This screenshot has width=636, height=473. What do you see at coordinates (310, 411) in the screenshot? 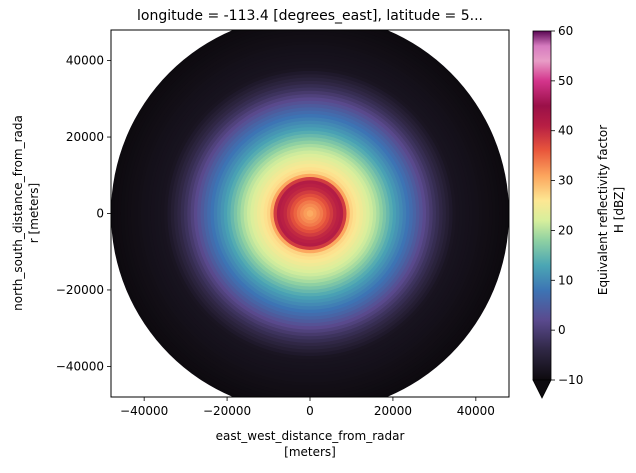
I see `x-tick-label: 0` at bounding box center [310, 411].